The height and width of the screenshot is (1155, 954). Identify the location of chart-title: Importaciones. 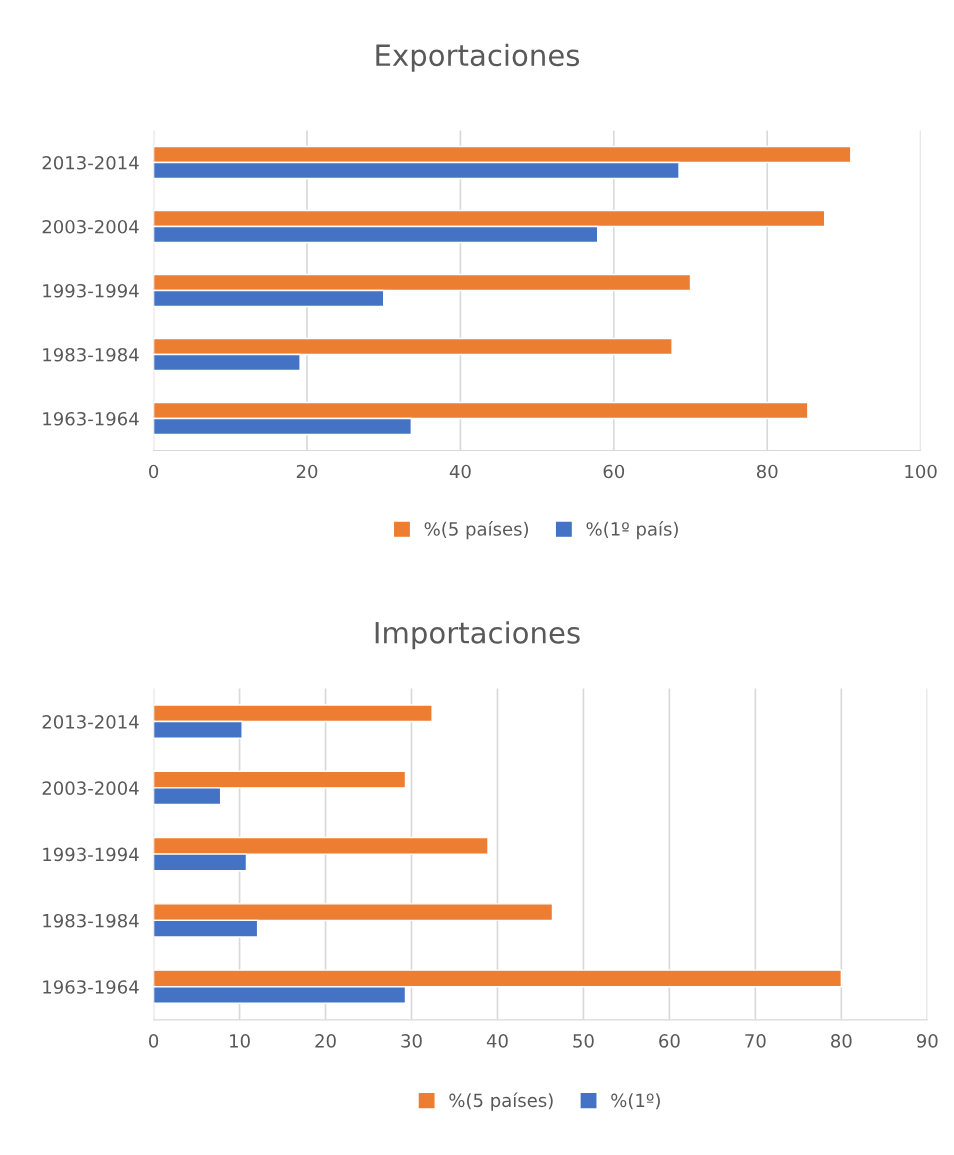
(477, 635).